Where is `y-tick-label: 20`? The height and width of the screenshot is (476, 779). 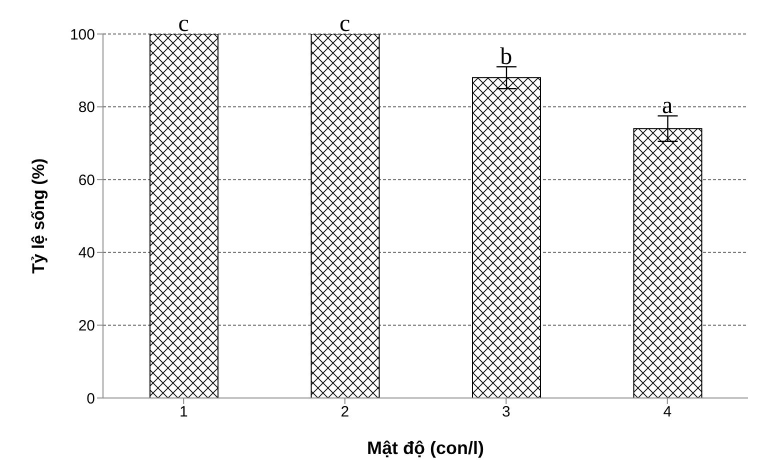
y-tick-label: 20 is located at coordinates (86, 326).